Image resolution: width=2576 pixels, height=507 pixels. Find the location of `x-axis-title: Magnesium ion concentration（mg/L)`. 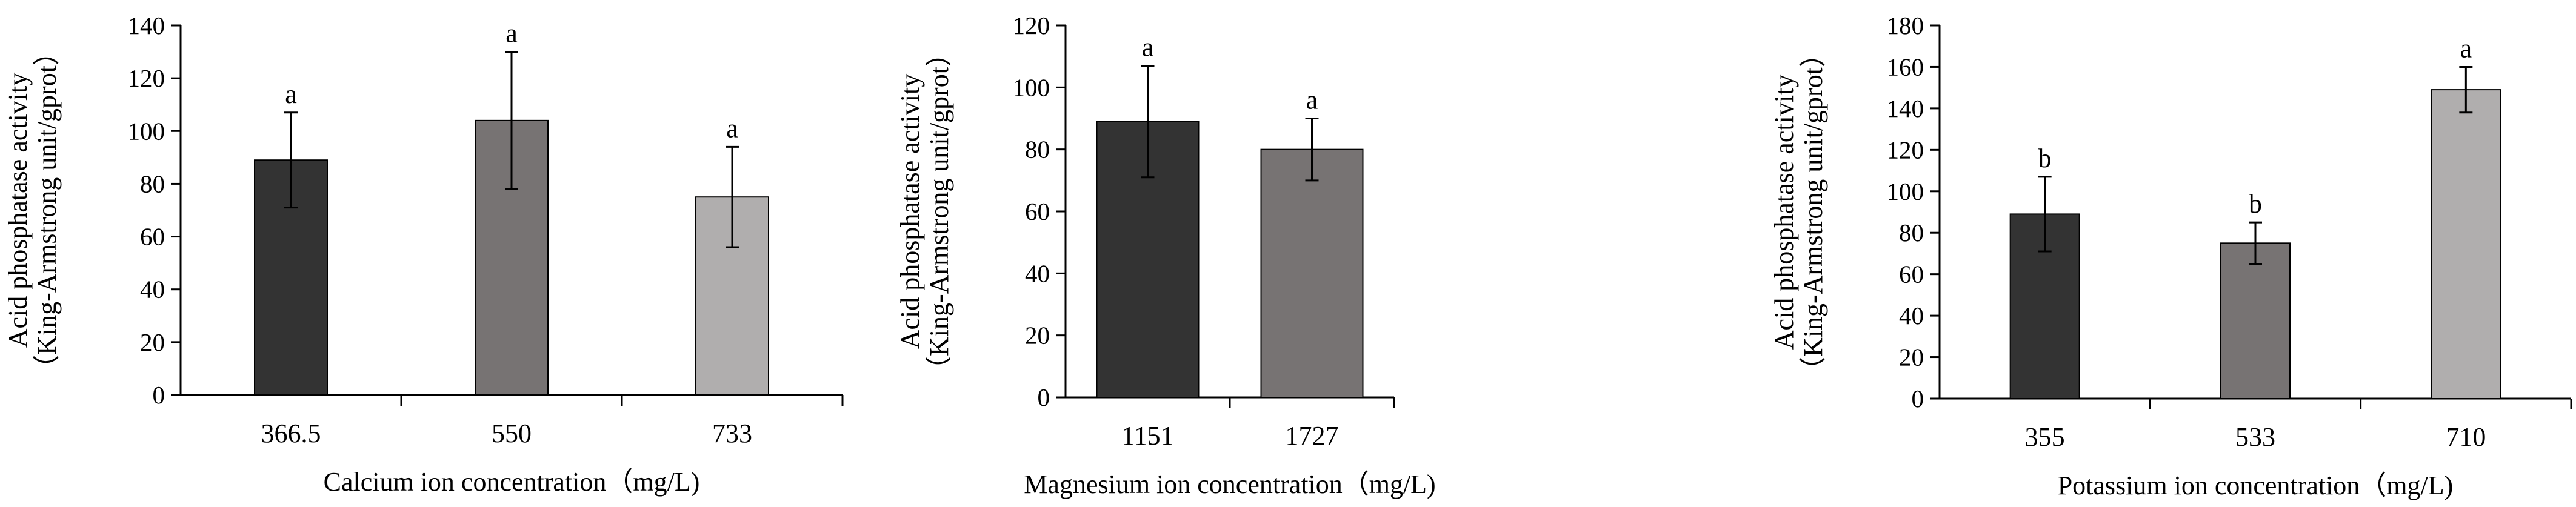

x-axis-title: Magnesium ion concentration（mg/L) is located at coordinates (1229, 484).